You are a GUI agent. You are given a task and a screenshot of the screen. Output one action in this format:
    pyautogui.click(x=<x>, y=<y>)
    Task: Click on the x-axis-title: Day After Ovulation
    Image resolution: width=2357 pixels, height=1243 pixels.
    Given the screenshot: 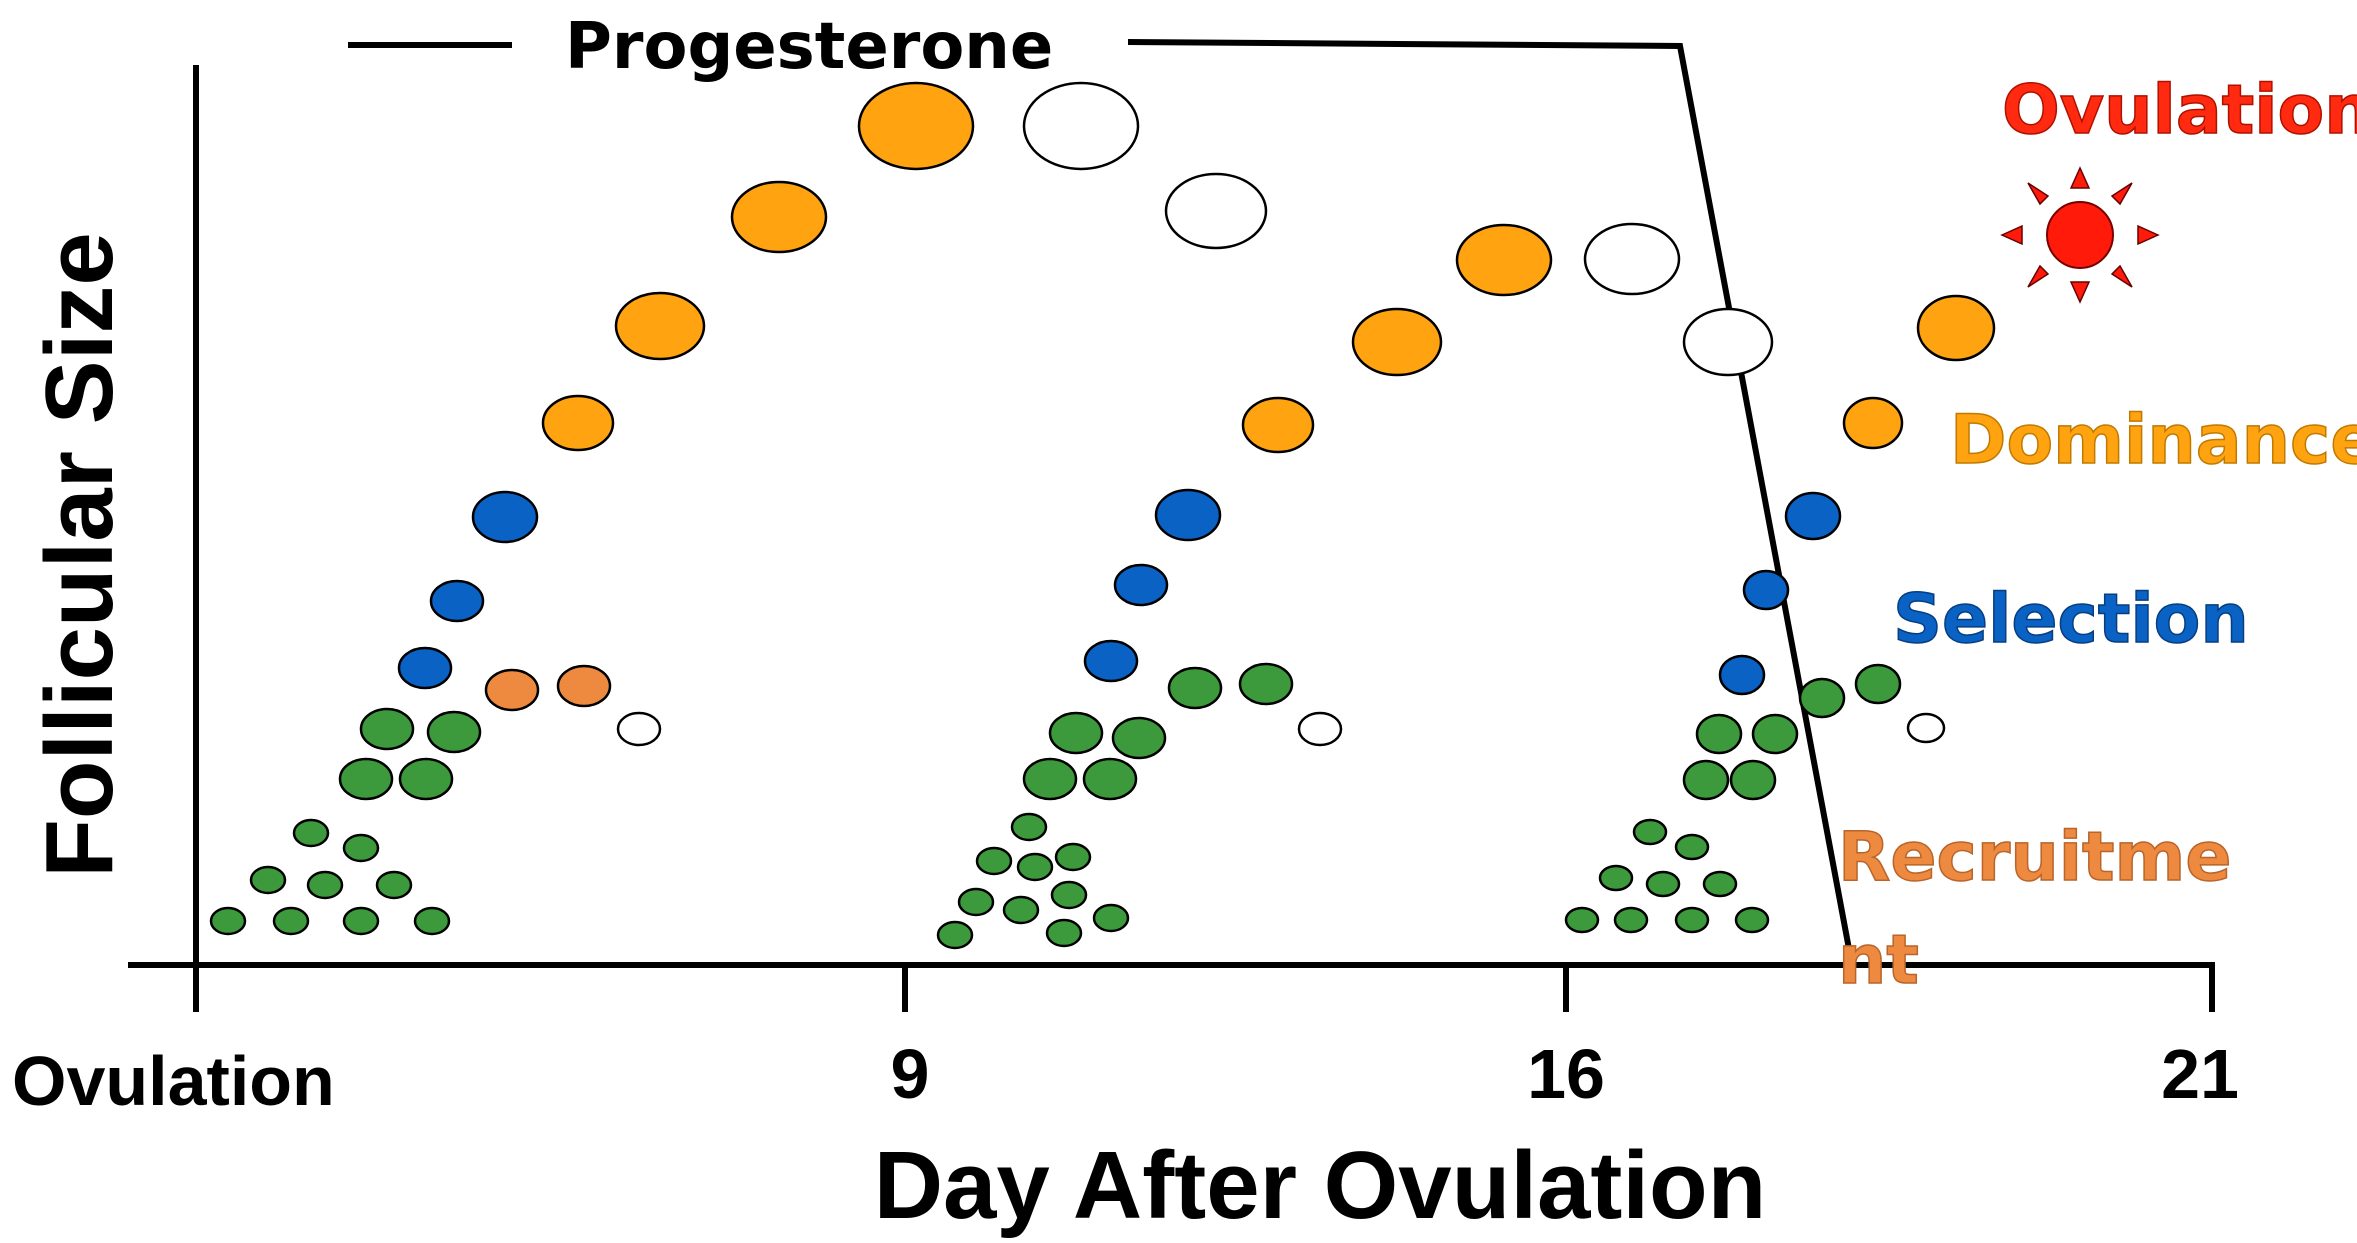 What is the action you would take?
    pyautogui.click(x=1320, y=1185)
    